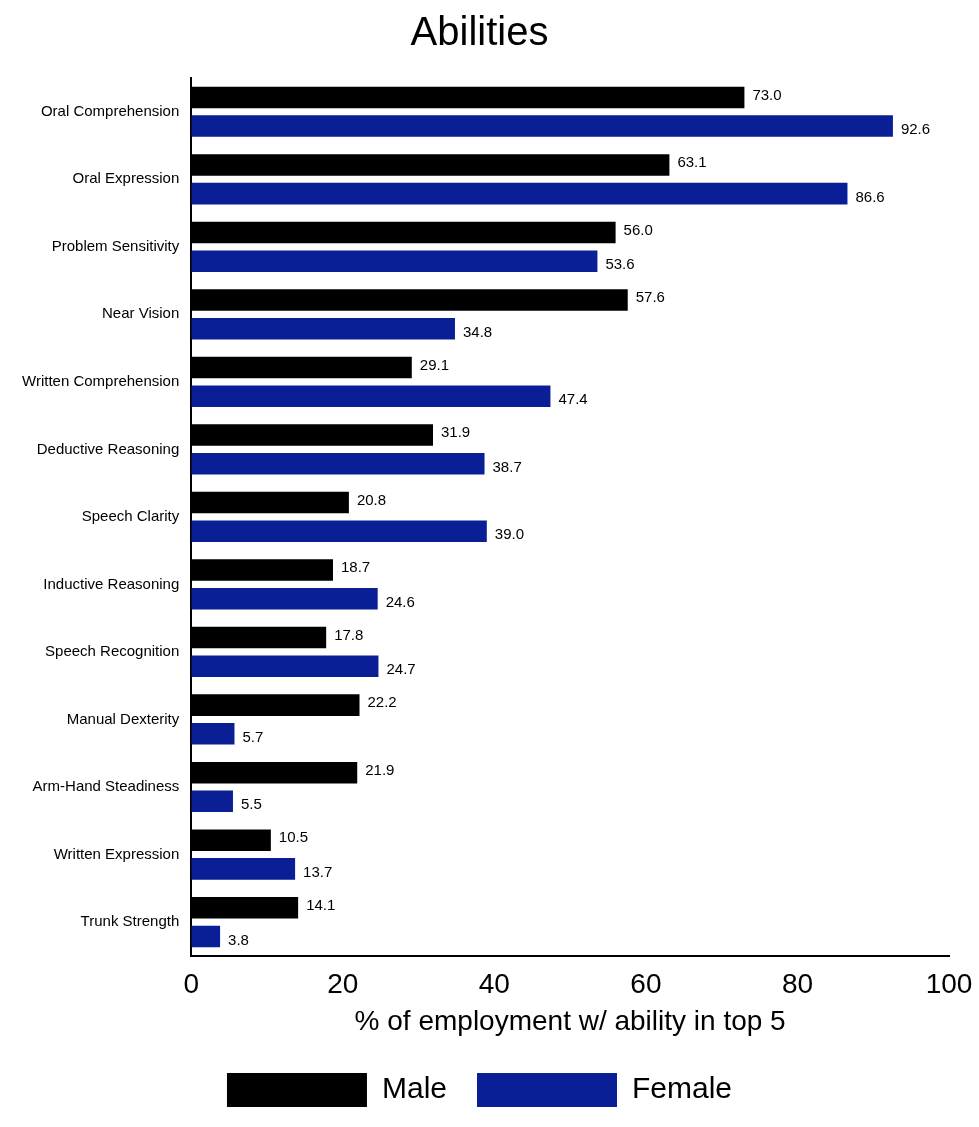 Image resolution: width=979 pixels, height=1127 pixels. What do you see at coordinates (646, 984) in the screenshot?
I see `x-tick-label: 60` at bounding box center [646, 984].